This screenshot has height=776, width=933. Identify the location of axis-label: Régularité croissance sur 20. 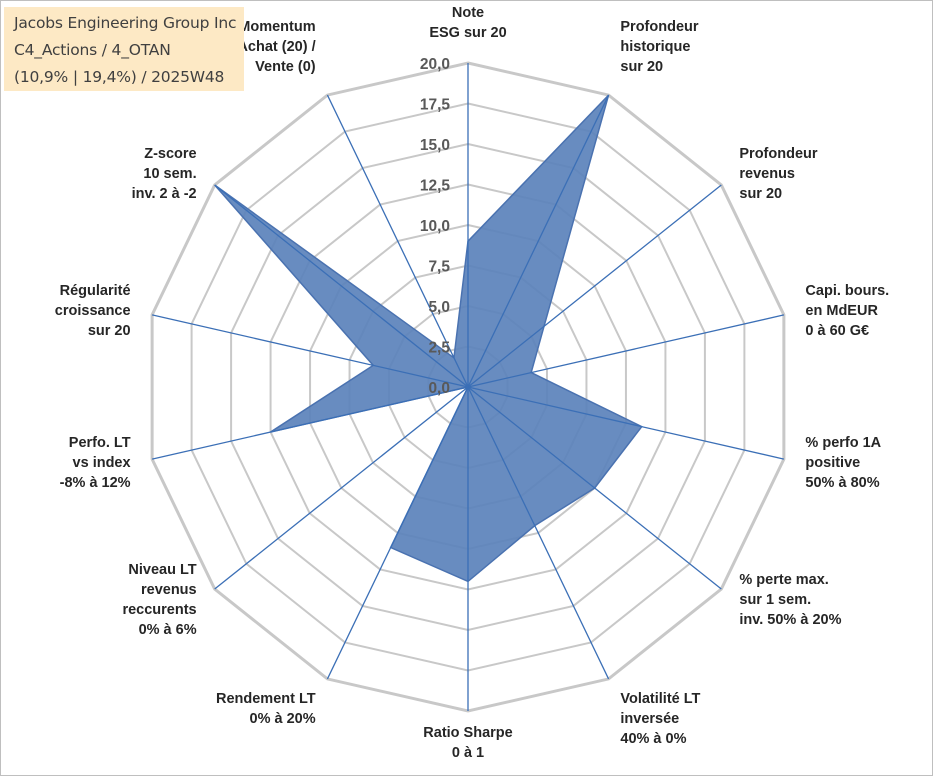
(93, 311).